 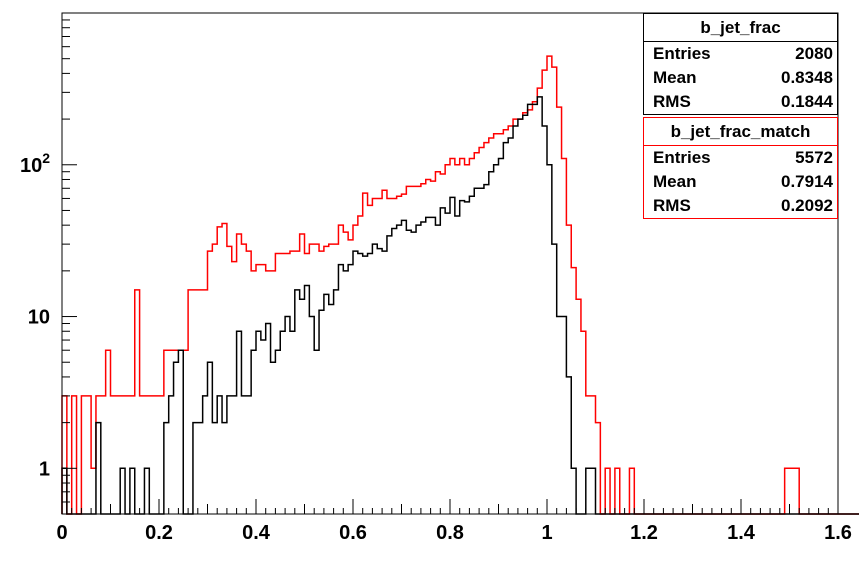 I want to click on y-tick-label: 102, so click(x=35, y=163).